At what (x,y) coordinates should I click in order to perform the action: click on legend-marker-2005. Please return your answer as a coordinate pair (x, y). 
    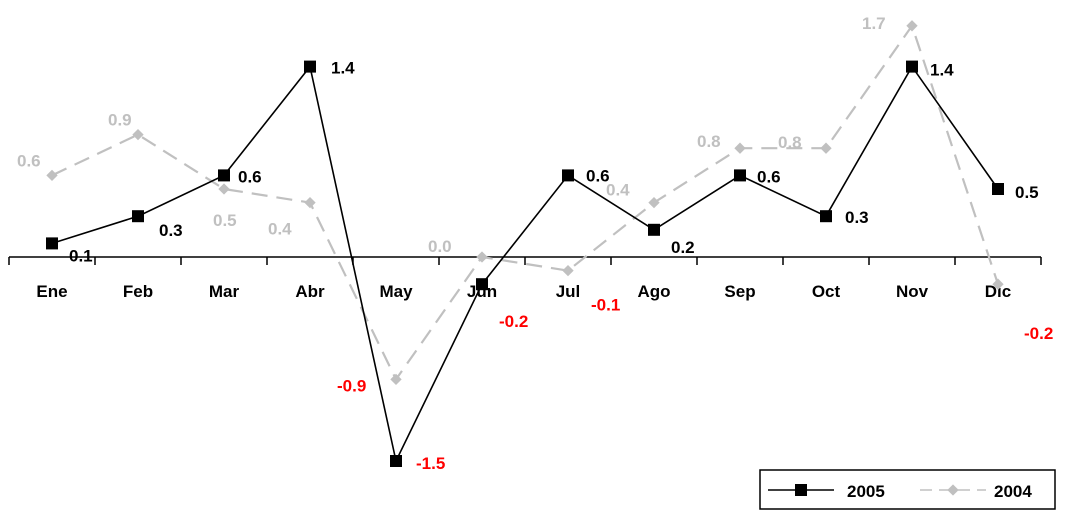
    Looking at the image, I should click on (801, 490).